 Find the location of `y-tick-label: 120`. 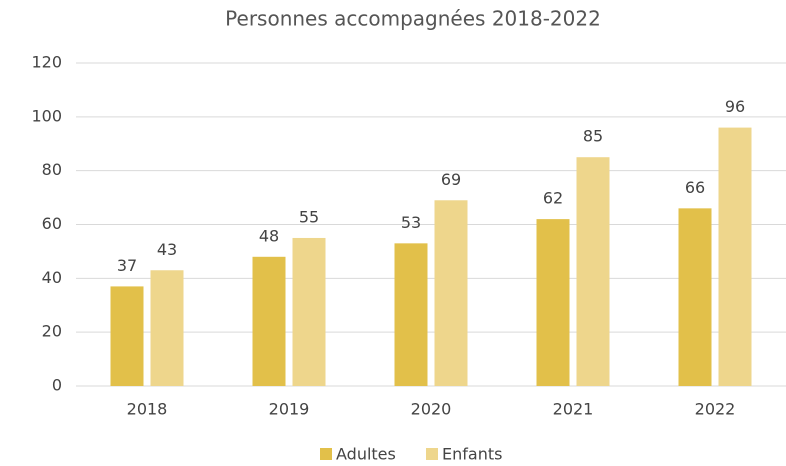

y-tick-label: 120 is located at coordinates (46, 62).